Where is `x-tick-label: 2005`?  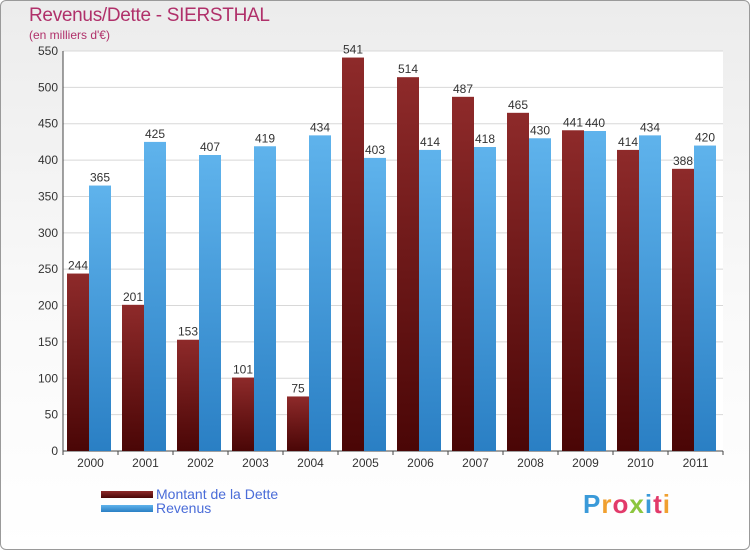 x-tick-label: 2005 is located at coordinates (365, 463).